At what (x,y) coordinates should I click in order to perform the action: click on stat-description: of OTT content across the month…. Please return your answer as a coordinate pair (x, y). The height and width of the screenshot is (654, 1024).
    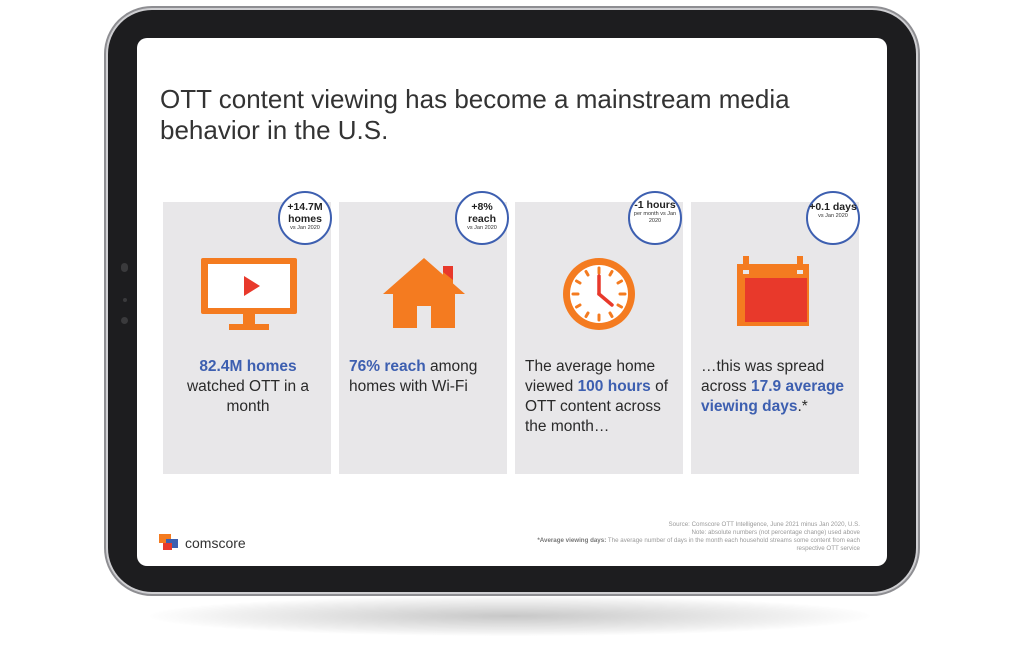
    Looking at the image, I should click on (597, 406).